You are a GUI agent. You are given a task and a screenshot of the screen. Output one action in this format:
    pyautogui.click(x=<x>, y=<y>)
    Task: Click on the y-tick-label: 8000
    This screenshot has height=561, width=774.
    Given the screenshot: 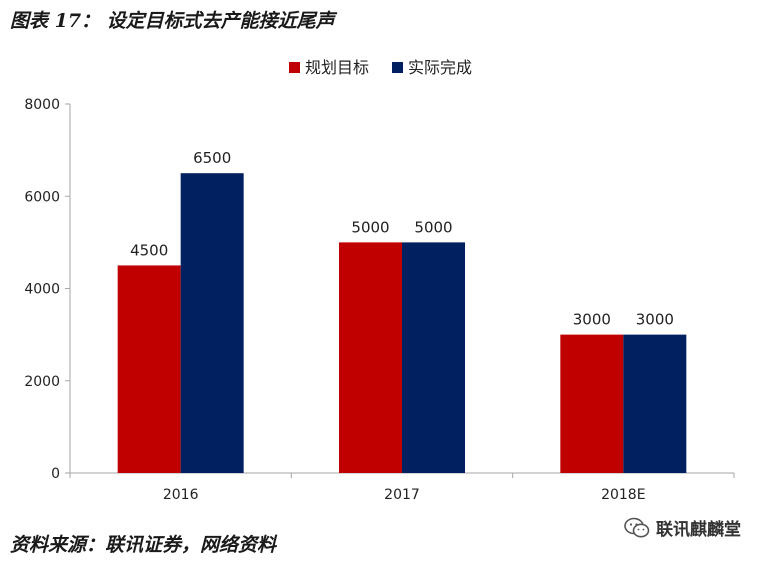 What is the action you would take?
    pyautogui.click(x=42, y=105)
    